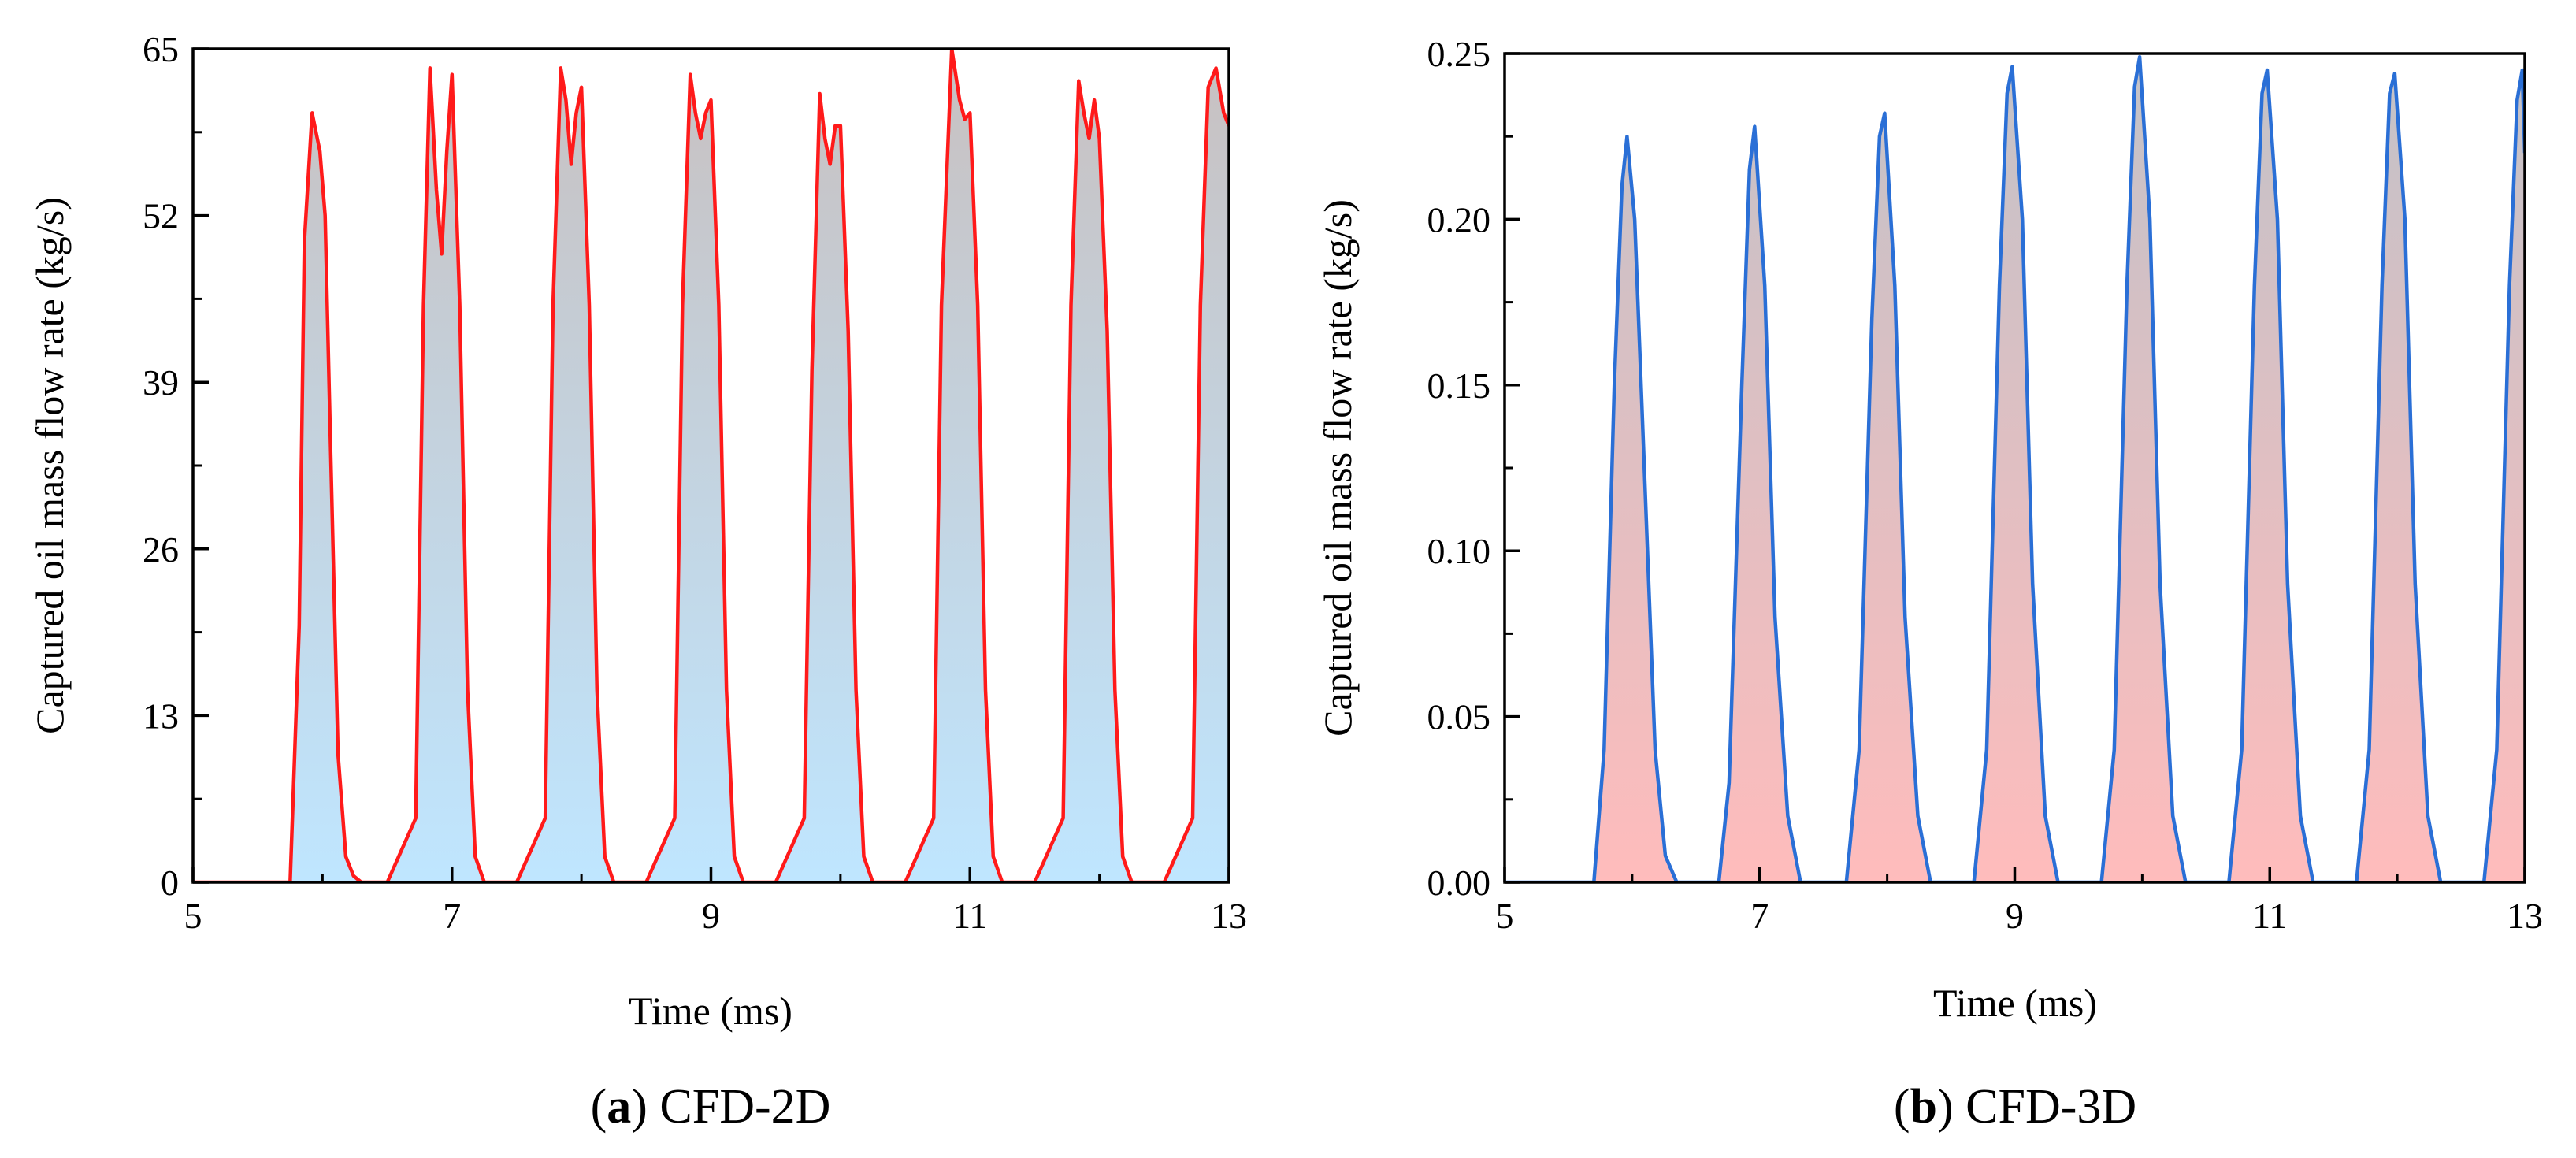  I want to click on caption-letter-b: b, so click(1923, 1107).